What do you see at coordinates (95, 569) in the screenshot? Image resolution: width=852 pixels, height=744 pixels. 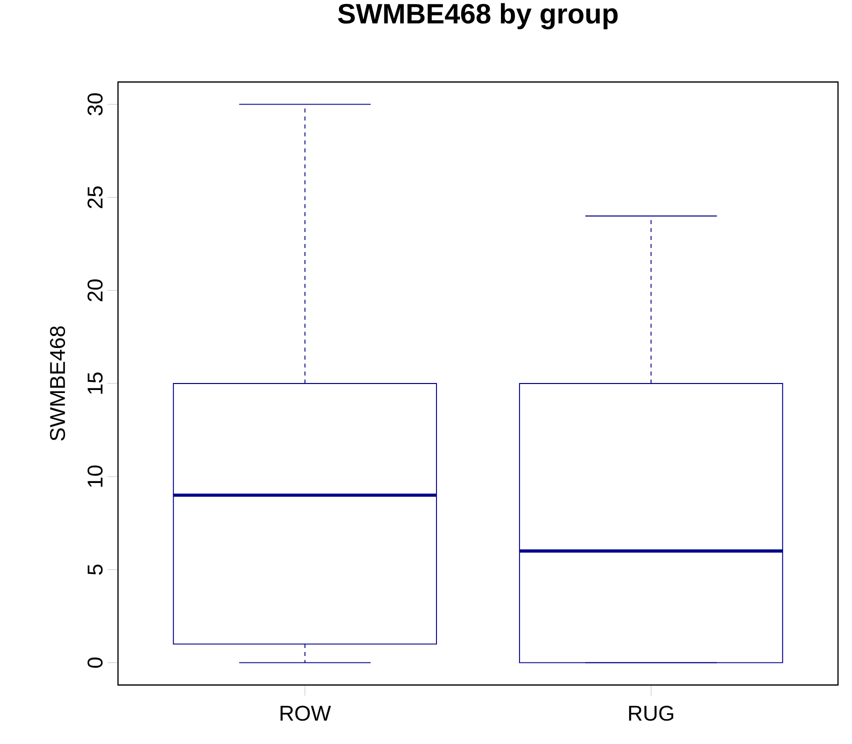 I see `y-tick-label: 5` at bounding box center [95, 569].